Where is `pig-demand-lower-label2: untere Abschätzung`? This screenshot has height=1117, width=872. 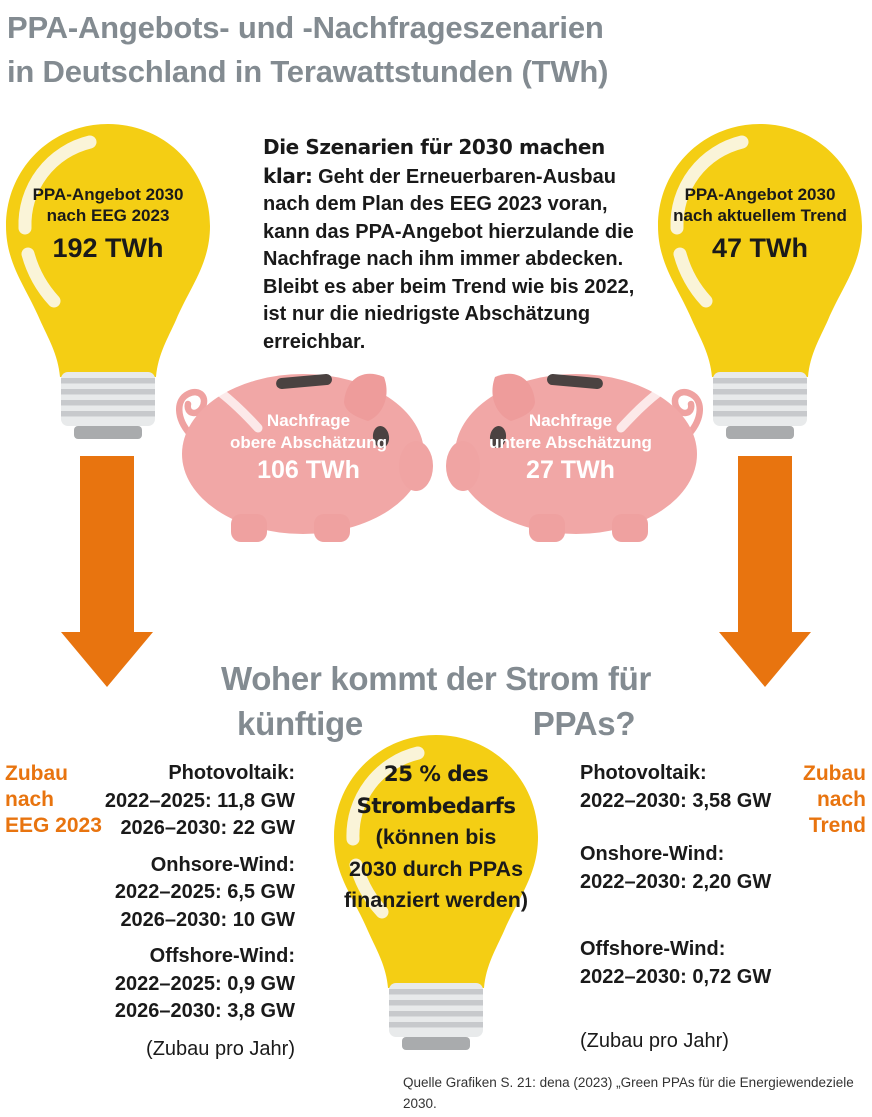 pig-demand-lower-label2: untere Abschätzung is located at coordinates (570, 442).